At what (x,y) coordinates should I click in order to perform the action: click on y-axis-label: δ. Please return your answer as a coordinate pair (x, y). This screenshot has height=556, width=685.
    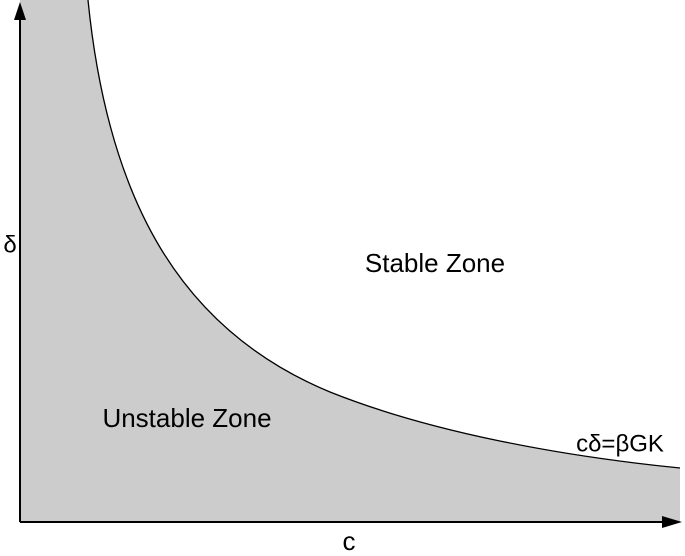
    Looking at the image, I should click on (9, 244).